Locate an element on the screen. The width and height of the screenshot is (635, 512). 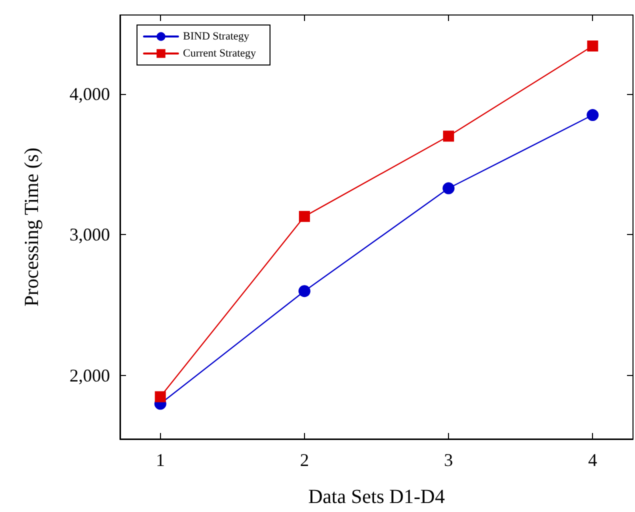
legend-label: BIND Strategy is located at coordinates (216, 36).